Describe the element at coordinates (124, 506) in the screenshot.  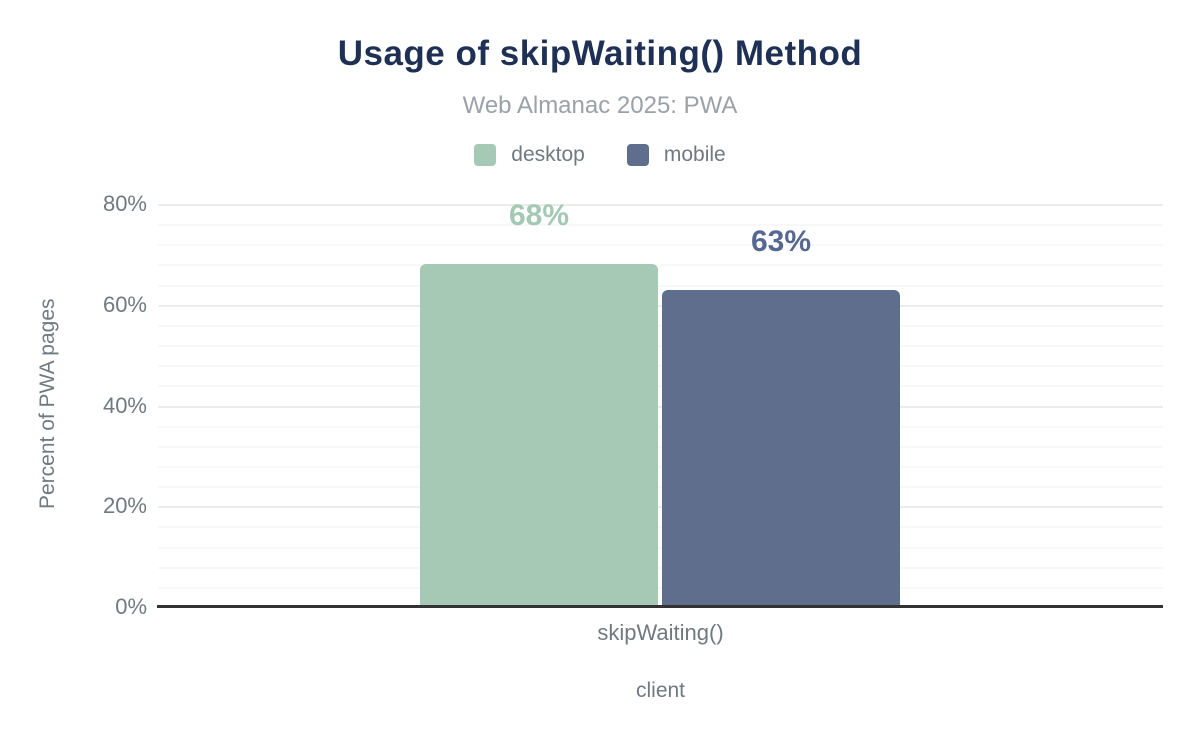
I see `y-axis-tick-label: 20%` at that location.